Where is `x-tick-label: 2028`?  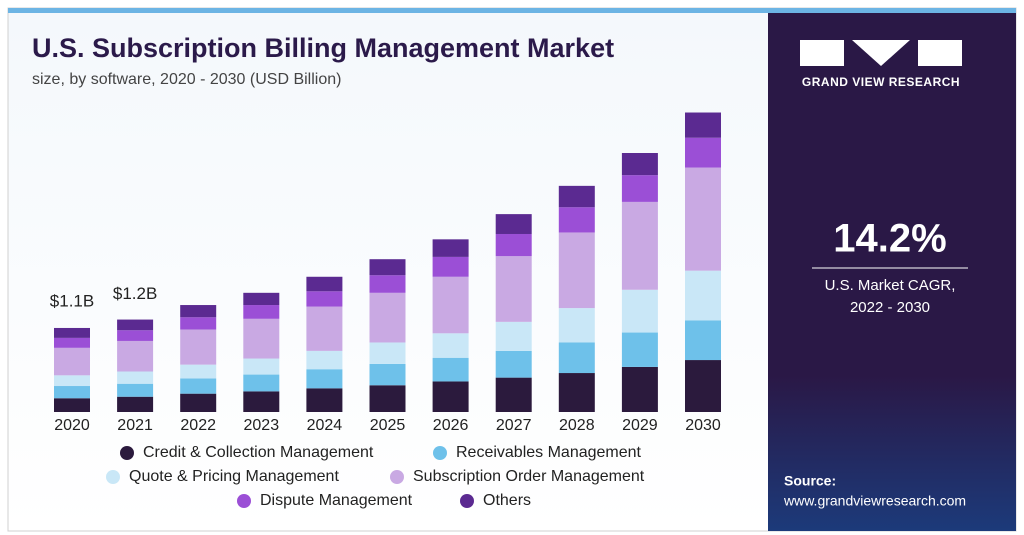
x-tick-label: 2028 is located at coordinates (577, 425).